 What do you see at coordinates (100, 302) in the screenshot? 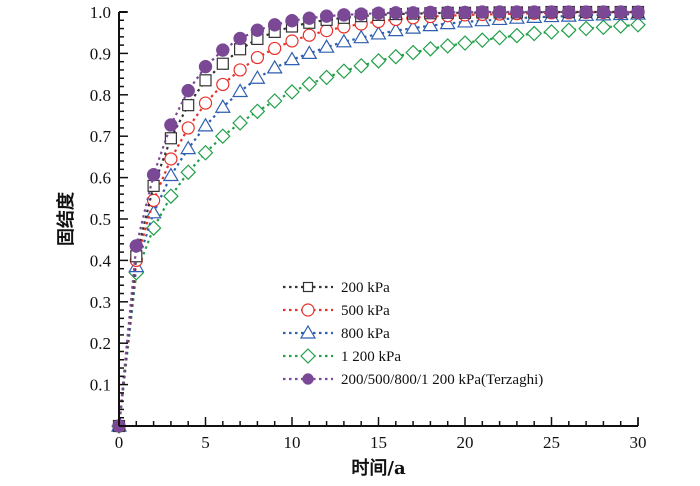
I see `y-tick-label: 0.3` at bounding box center [100, 302].